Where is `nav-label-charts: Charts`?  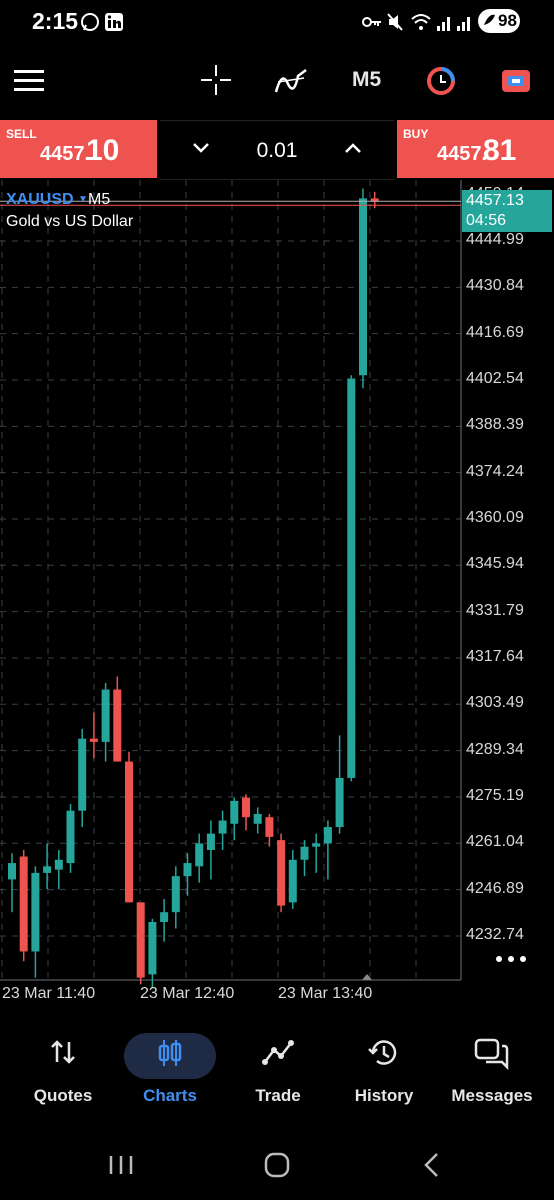
nav-label-charts: Charts is located at coordinates (170, 1095).